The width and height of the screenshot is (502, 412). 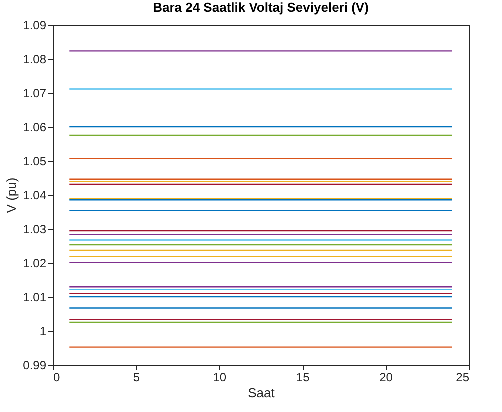 What do you see at coordinates (262, 393) in the screenshot?
I see `x-axis-title: Saat` at bounding box center [262, 393].